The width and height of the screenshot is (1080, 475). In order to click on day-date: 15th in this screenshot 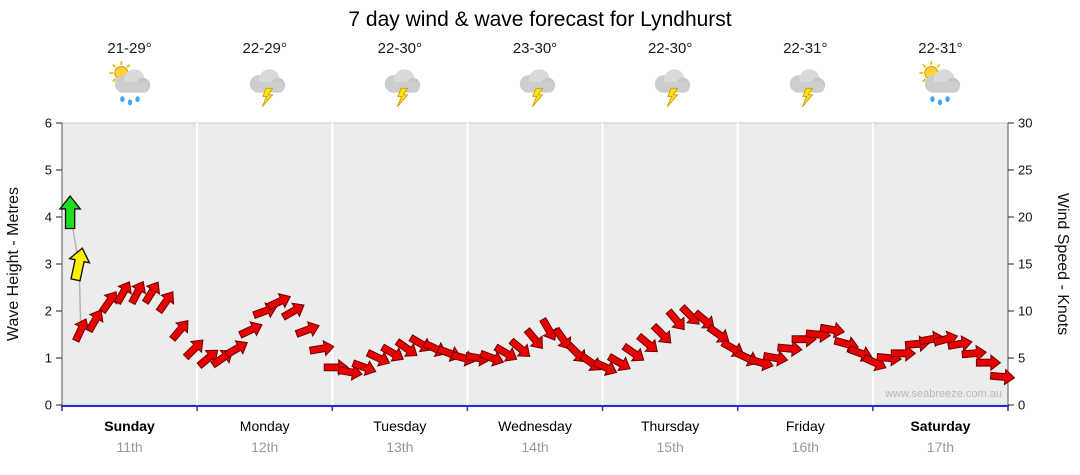, I will do `click(670, 447)`.